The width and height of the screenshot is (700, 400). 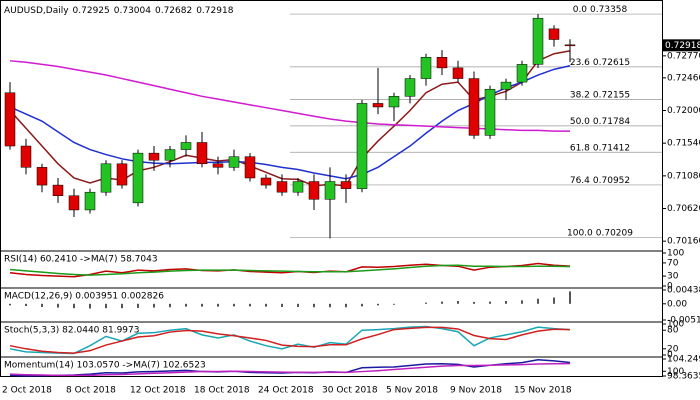 I want to click on fib-price: 0.71784, so click(x=611, y=121).